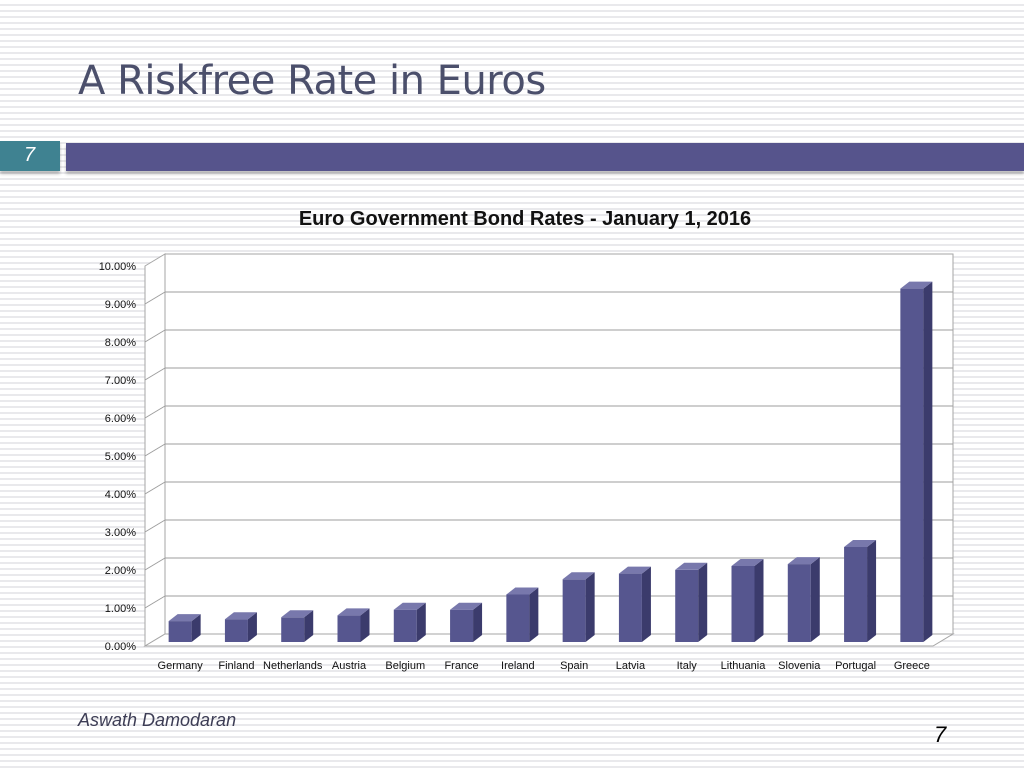 This screenshot has width=1024, height=768. What do you see at coordinates (120, 343) in the screenshot?
I see `y-tick-label: 8.00%` at bounding box center [120, 343].